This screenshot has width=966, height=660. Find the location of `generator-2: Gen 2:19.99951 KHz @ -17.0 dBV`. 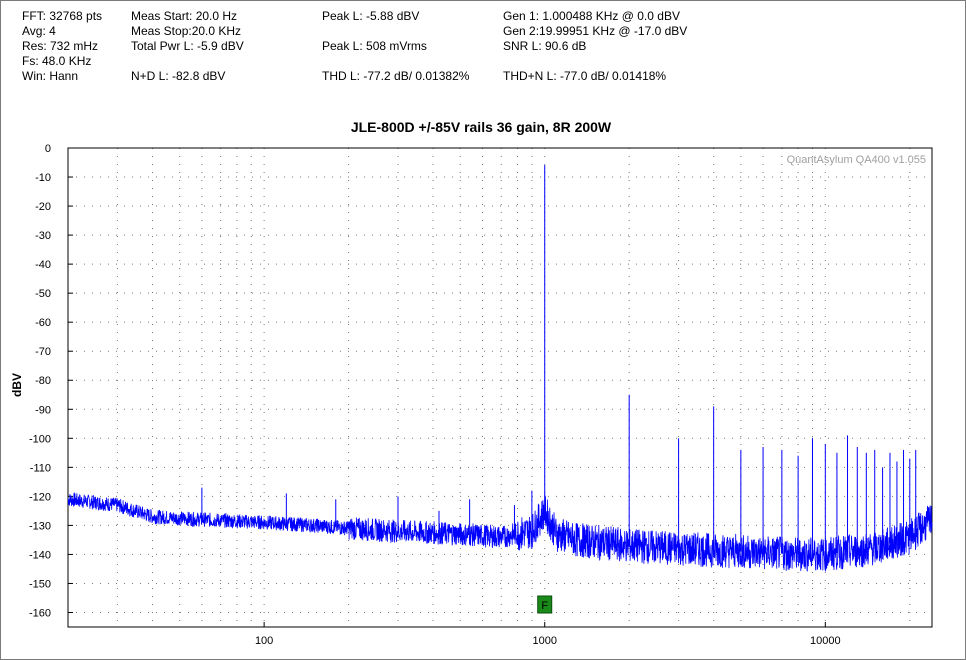

generator-2: Gen 2:19.99951 KHz @ -17.0 dBV is located at coordinates (595, 31).